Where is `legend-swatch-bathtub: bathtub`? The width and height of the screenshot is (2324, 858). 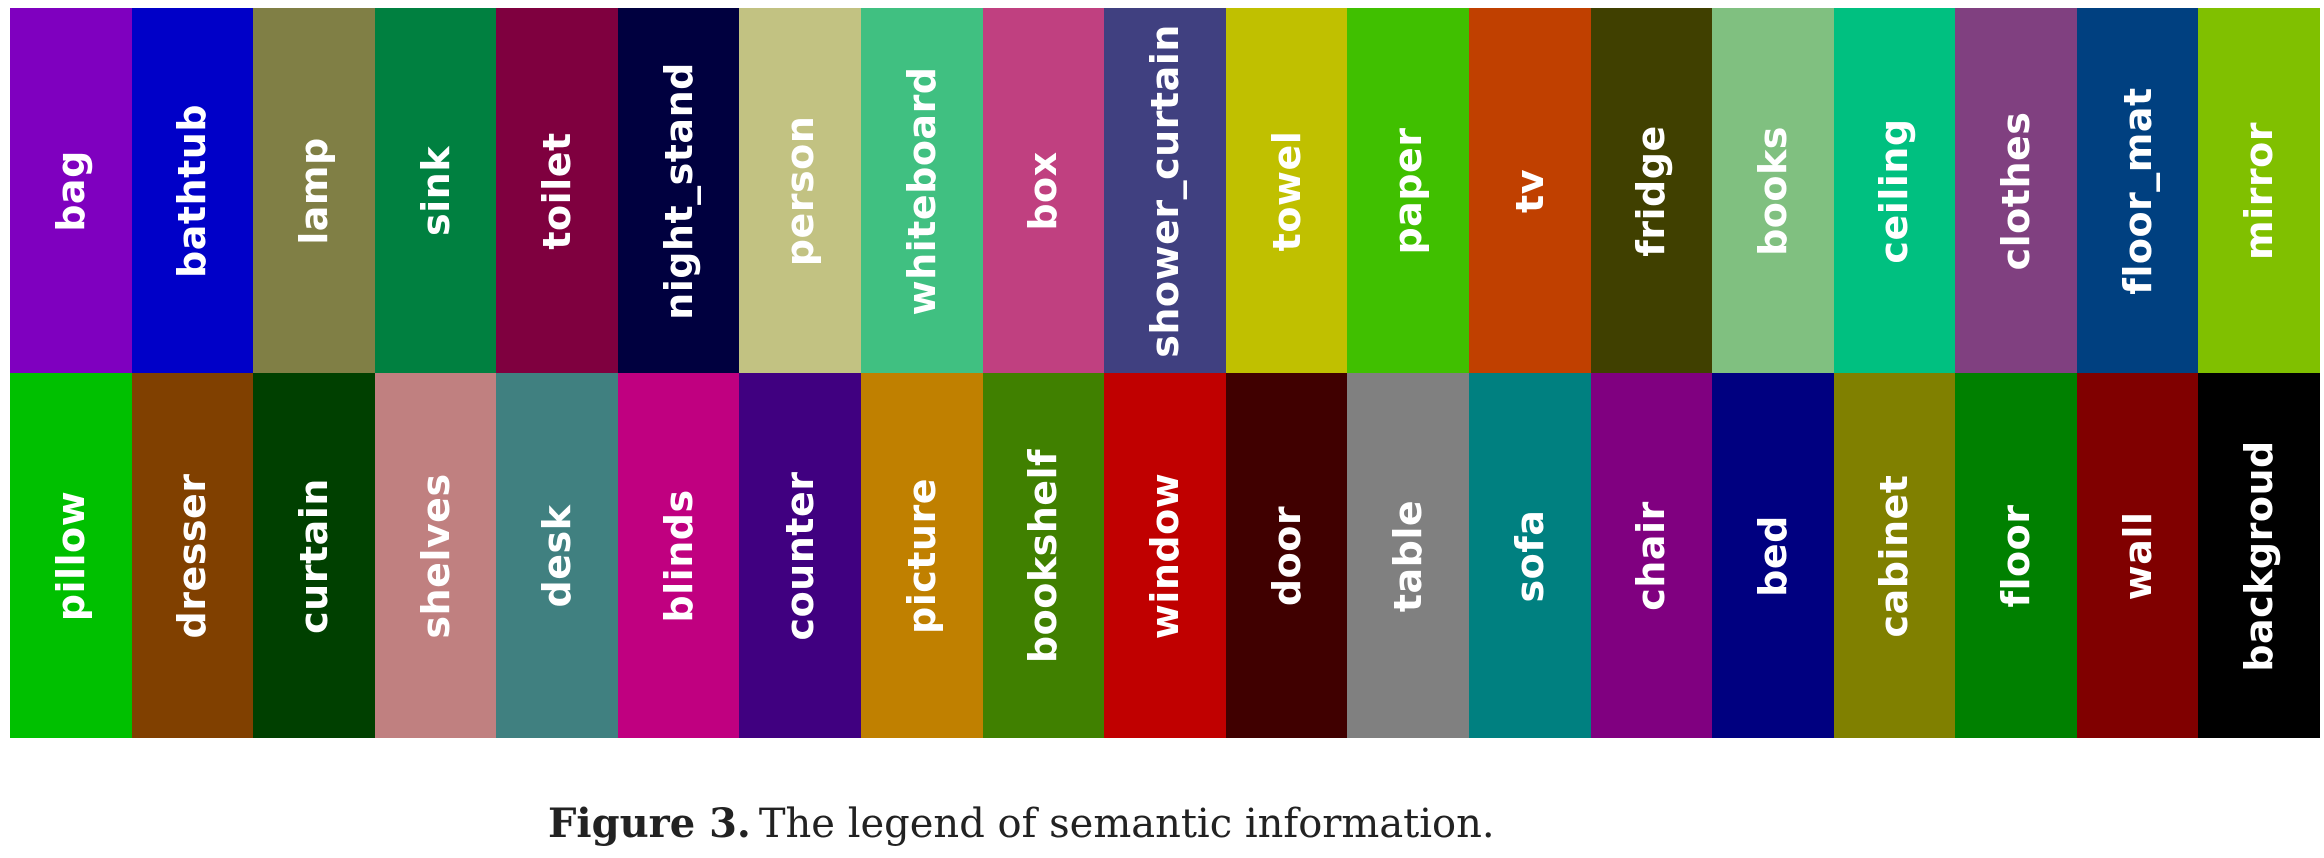 legend-swatch-bathtub: bathtub is located at coordinates (192, 190).